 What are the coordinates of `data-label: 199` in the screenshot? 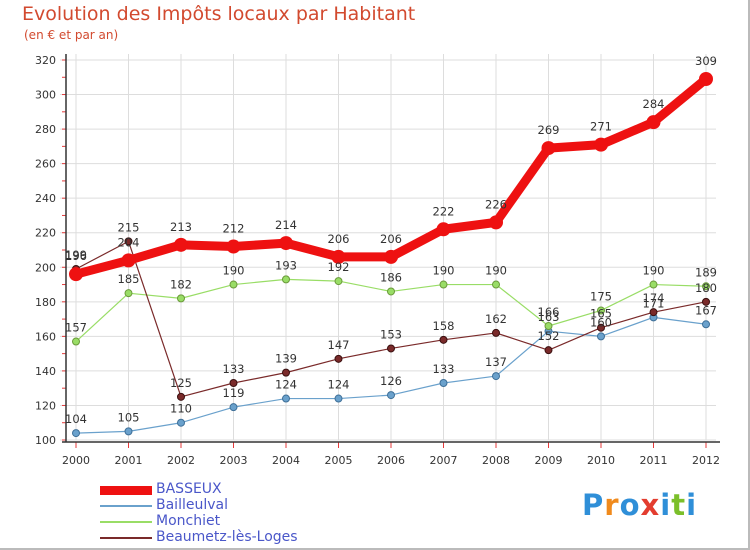 It's located at (76, 255).